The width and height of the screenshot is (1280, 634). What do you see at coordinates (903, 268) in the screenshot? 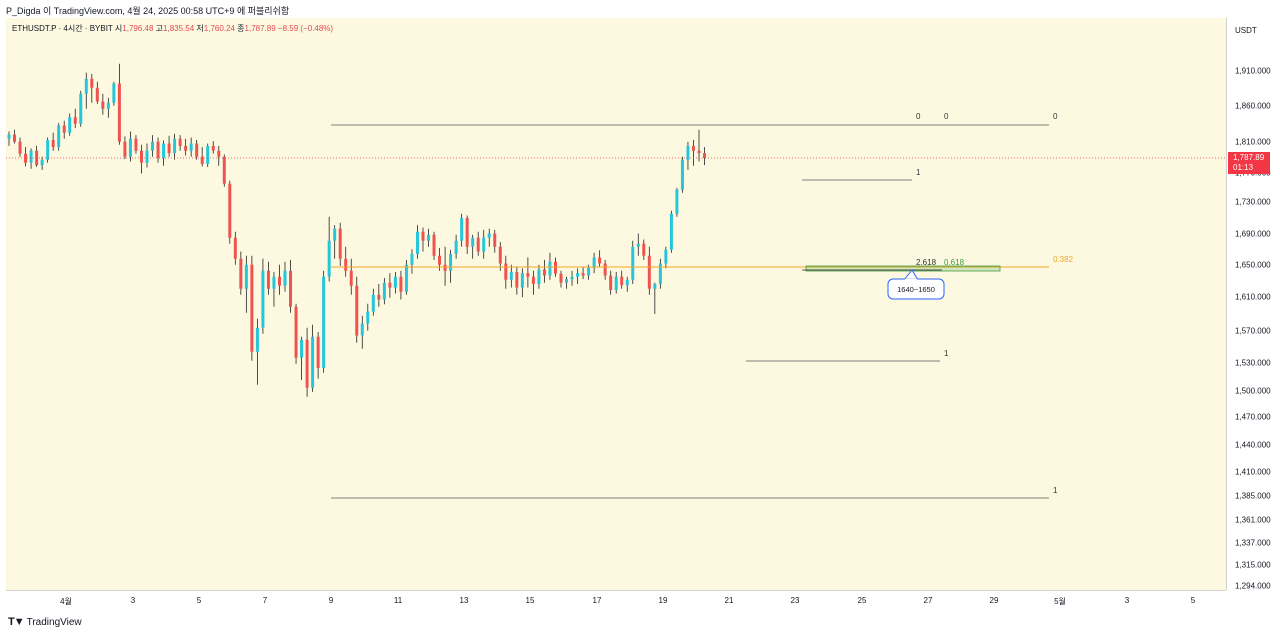
I see `target-zone-box` at bounding box center [903, 268].